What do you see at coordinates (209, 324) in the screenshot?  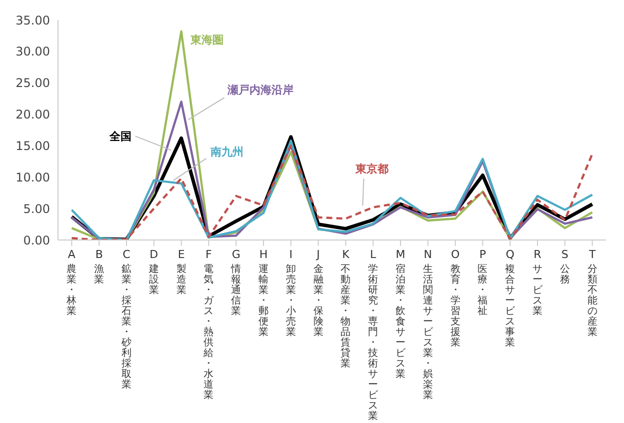 I see `category-label: F 電気・ガス・熱供給・水道業` at bounding box center [209, 324].